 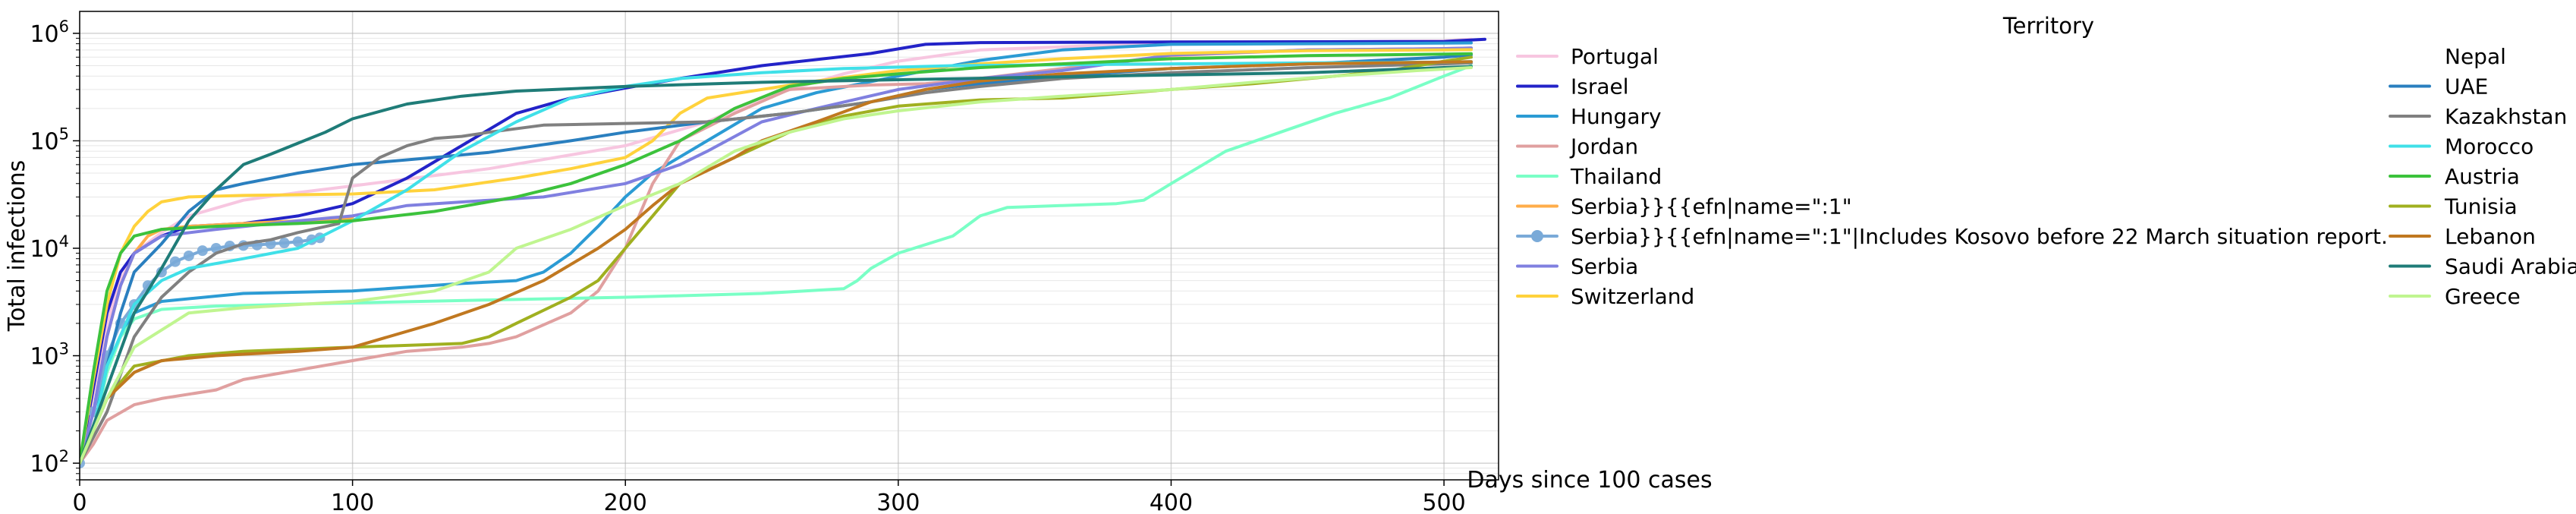 What do you see at coordinates (49, 355) in the screenshot?
I see `y-tick-label: 10³` at bounding box center [49, 355].